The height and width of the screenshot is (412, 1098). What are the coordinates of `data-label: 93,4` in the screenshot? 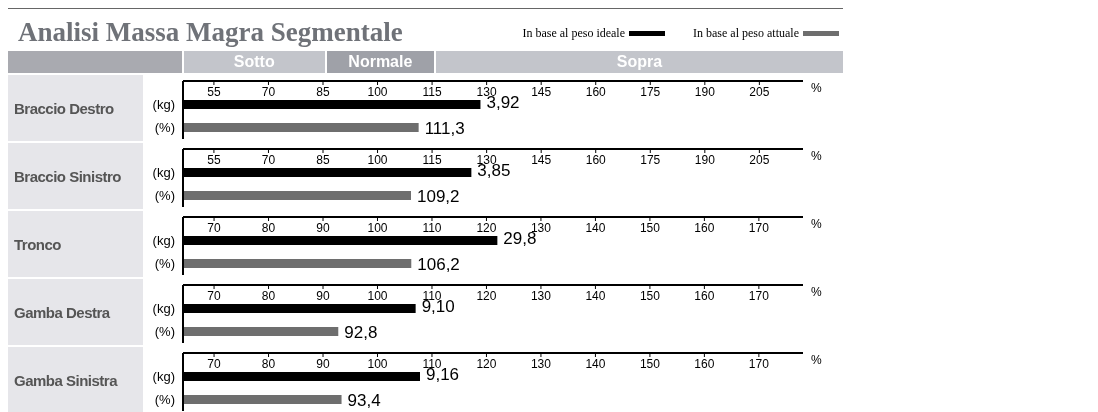 It's located at (364, 400).